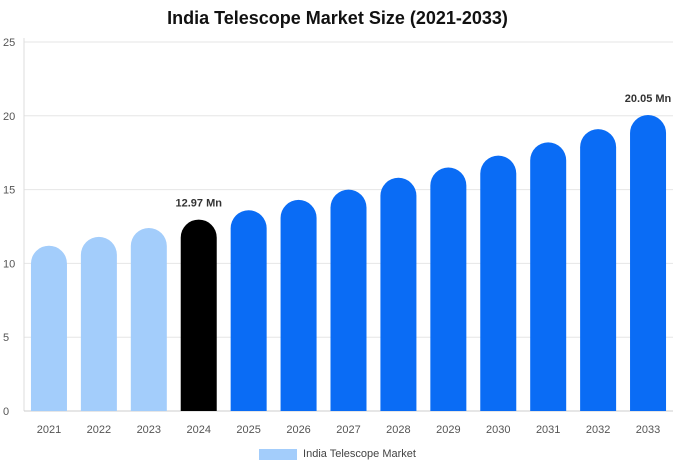 This screenshot has width=675, height=469. I want to click on x-tick-label: 2024, so click(198, 430).